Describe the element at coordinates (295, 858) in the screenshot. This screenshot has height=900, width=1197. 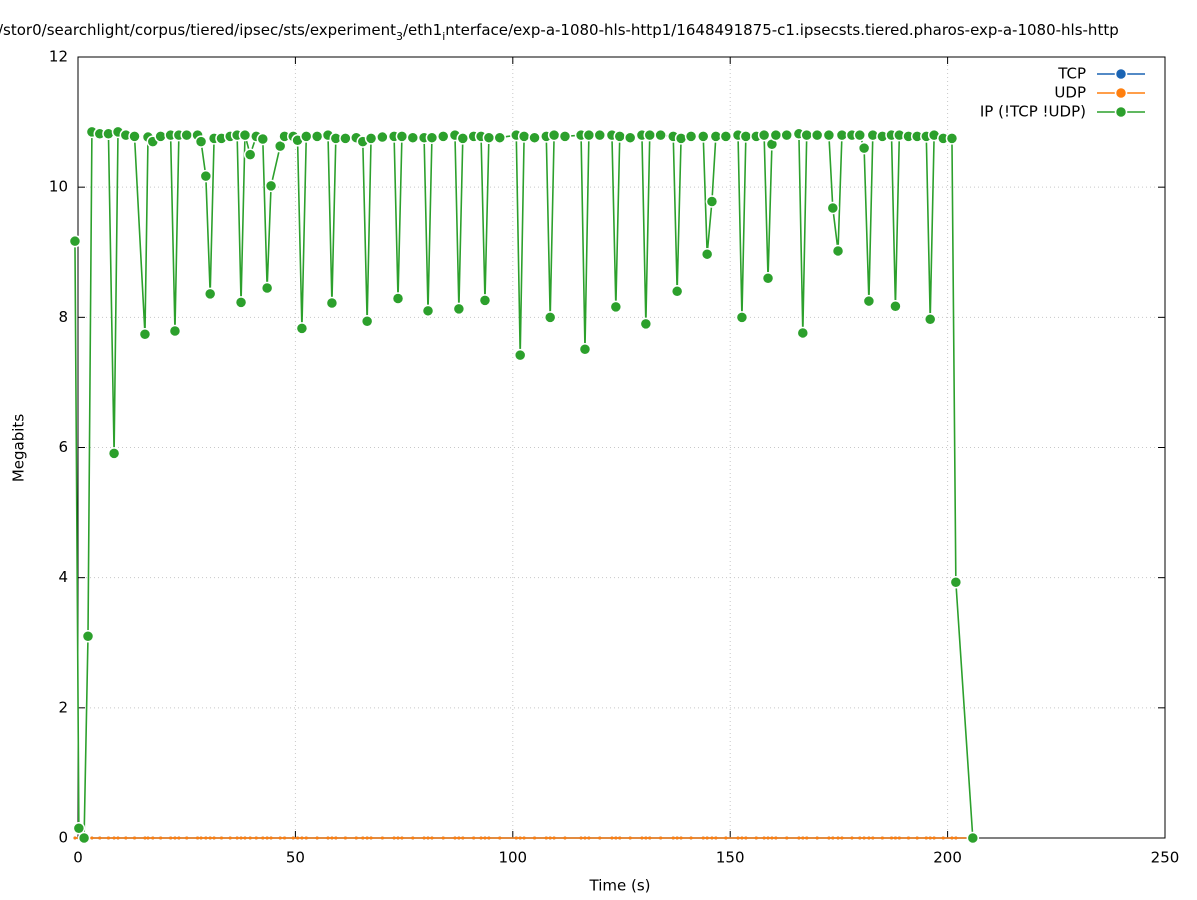
I see `x-tick-label: 50` at that location.